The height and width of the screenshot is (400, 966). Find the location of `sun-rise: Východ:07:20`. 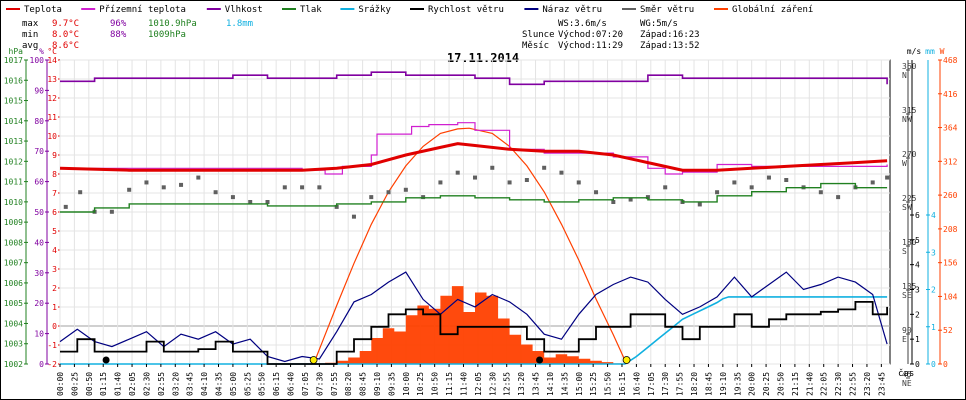

sun-rise: Východ:07:20 is located at coordinates (590, 35).